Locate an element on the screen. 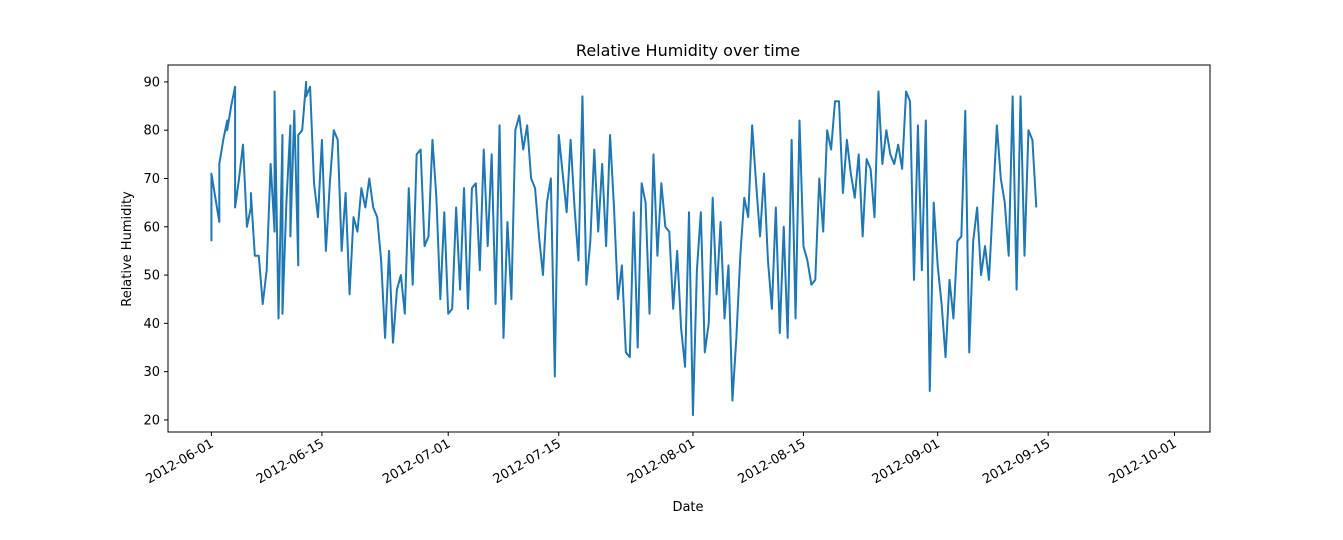  y-tick-label: 60 is located at coordinates (151, 227).